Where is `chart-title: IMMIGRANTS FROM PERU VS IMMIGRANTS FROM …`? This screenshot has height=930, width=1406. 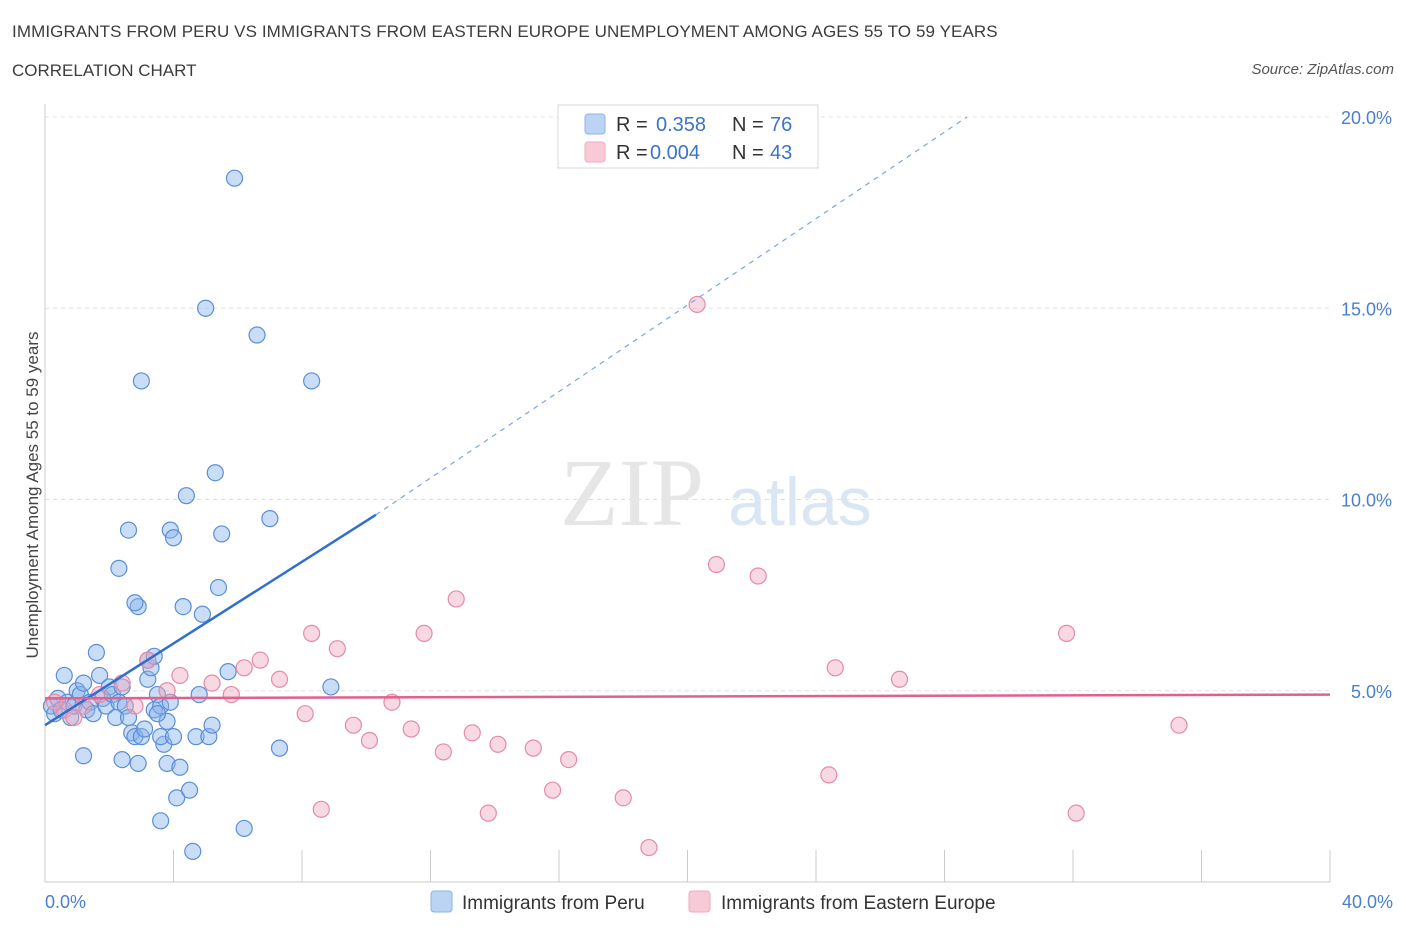
chart-title: IMMIGRANTS FROM PERU VS IMMIGRANTS FROM … is located at coordinates (505, 31).